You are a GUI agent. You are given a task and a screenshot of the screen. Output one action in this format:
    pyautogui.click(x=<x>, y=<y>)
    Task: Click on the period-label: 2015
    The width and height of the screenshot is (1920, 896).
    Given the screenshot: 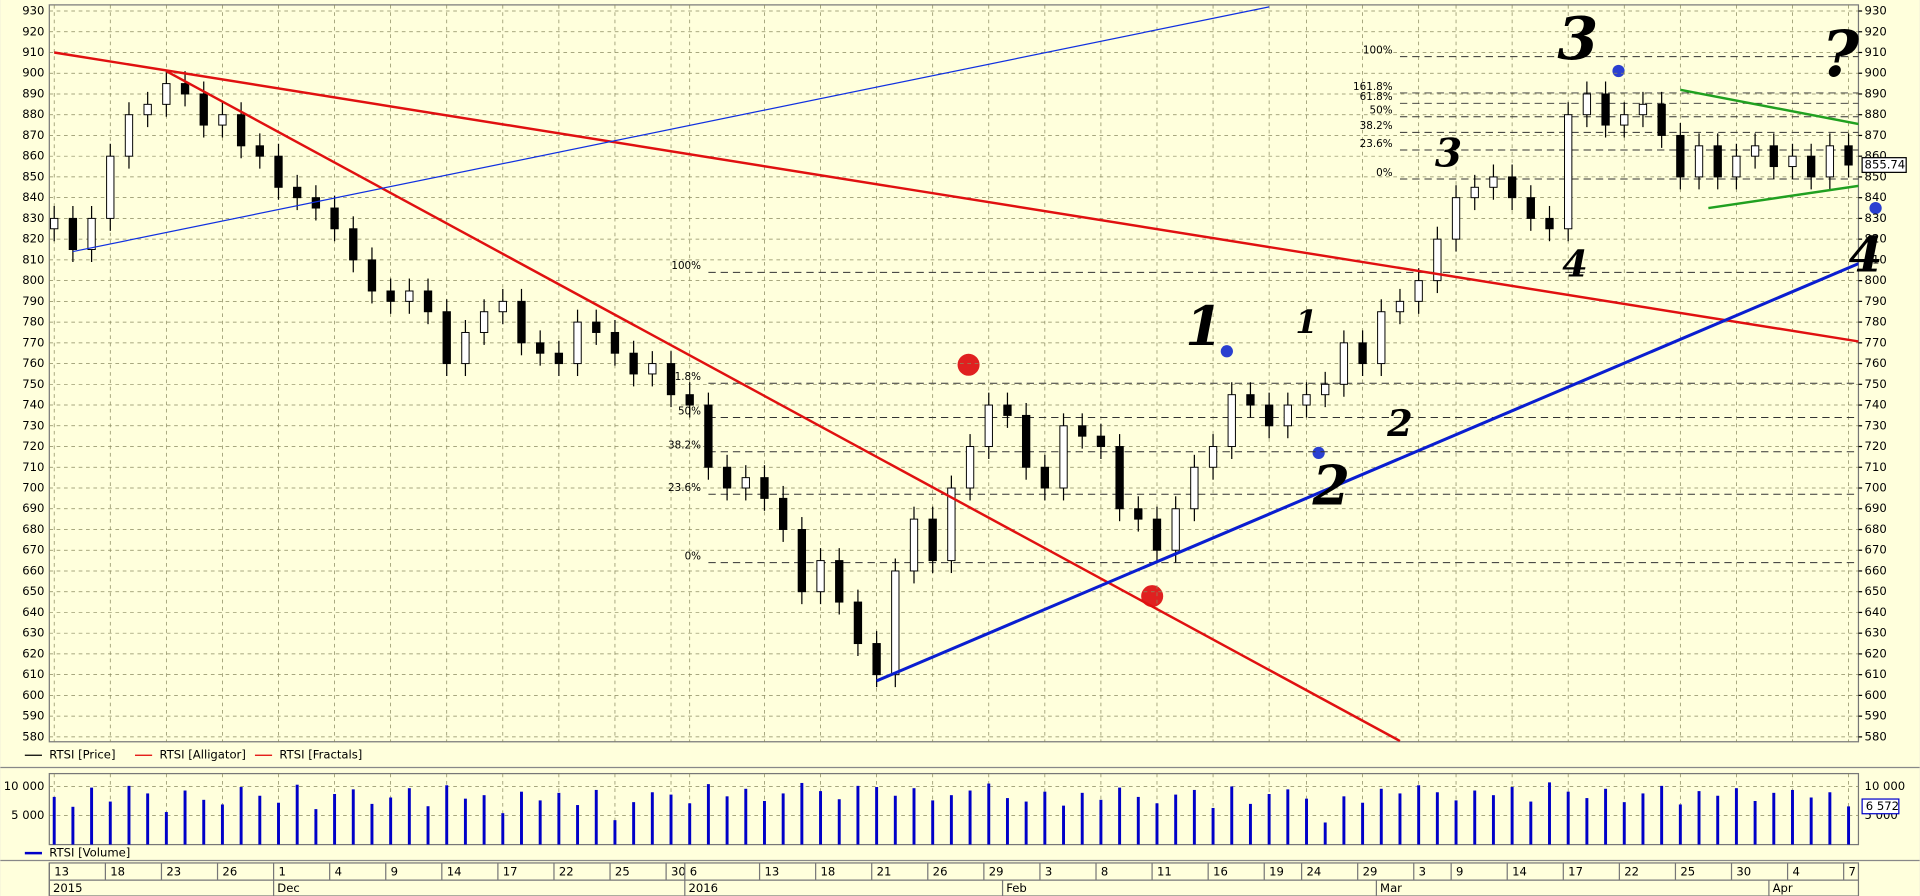 What is the action you would take?
    pyautogui.click(x=68, y=888)
    